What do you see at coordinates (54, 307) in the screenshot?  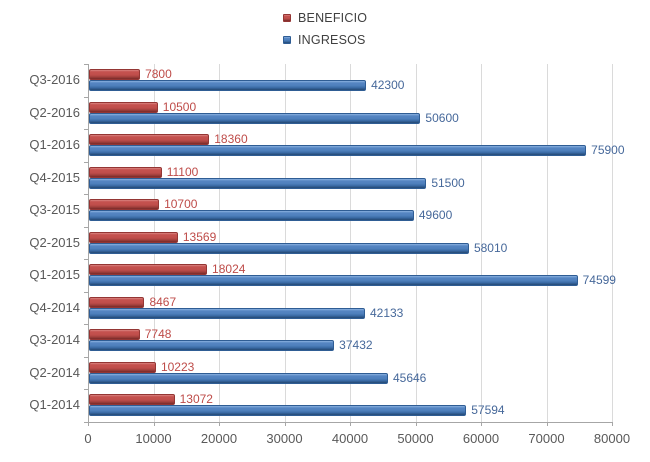 I see `category-label: Q4-2014` at bounding box center [54, 307].